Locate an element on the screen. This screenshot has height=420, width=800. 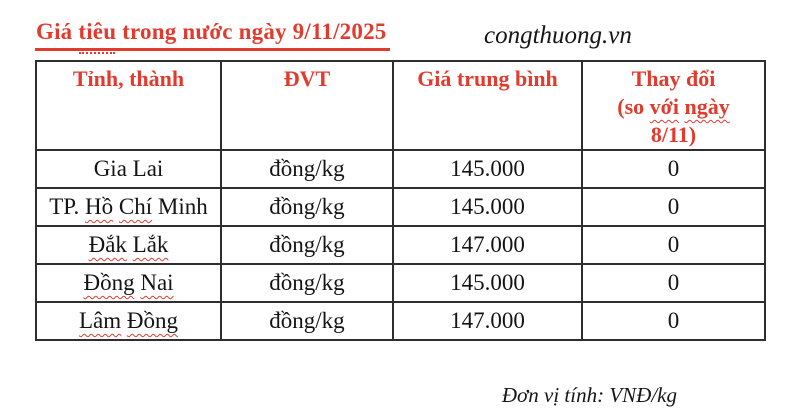
header-line: Giá trung bình is located at coordinates (487, 79).